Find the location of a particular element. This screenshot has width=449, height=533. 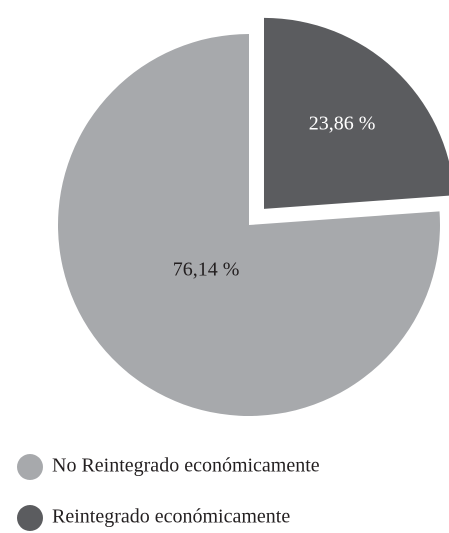

legend-label: Reintegrado económicamente is located at coordinates (171, 517).